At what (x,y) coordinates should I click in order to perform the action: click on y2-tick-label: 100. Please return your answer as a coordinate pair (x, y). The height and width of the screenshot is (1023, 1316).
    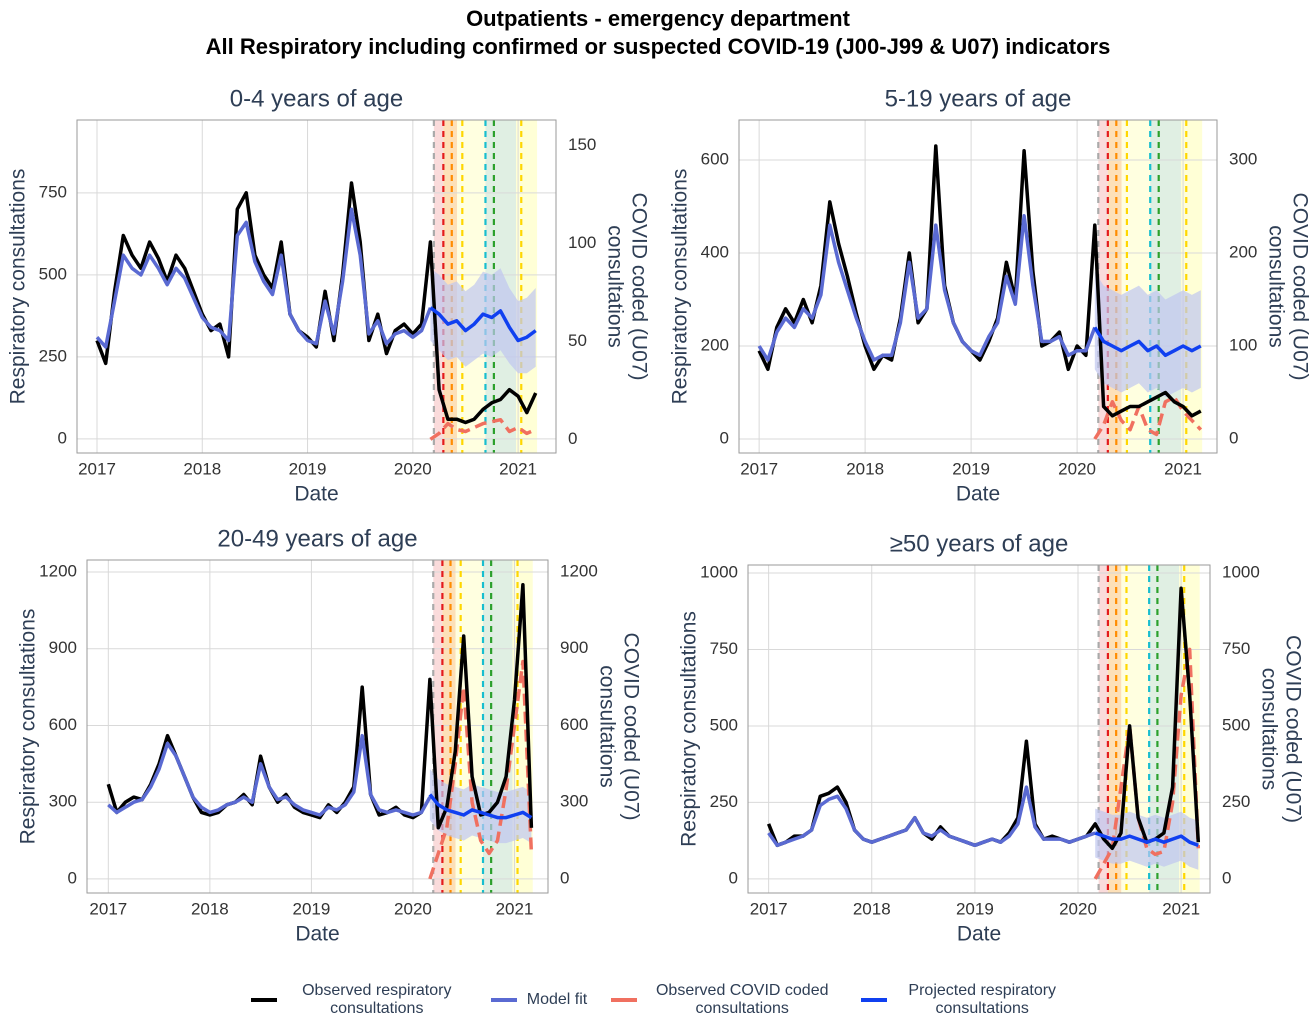
    Looking at the image, I should click on (1243, 345).